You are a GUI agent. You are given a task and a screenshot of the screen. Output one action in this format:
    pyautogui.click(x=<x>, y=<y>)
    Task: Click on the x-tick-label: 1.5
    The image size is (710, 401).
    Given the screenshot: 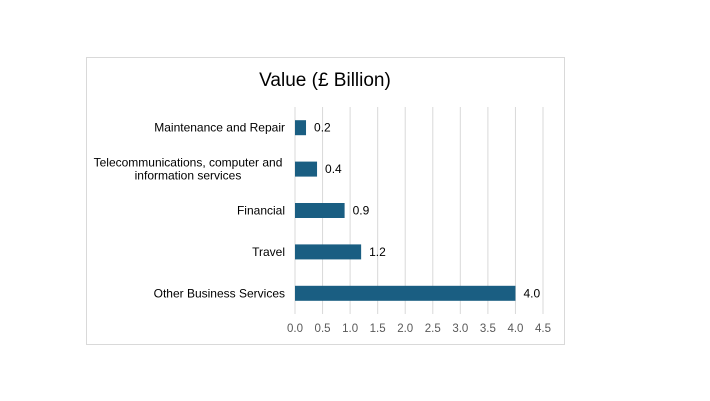 What is the action you would take?
    pyautogui.click(x=378, y=329)
    